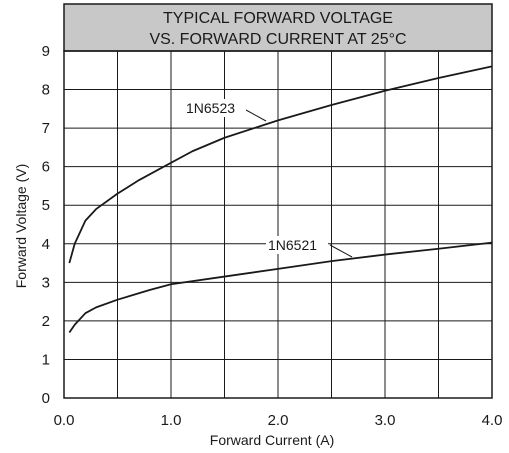 The height and width of the screenshot is (453, 509). What do you see at coordinates (46, 244) in the screenshot?
I see `y-tick-label: 4` at bounding box center [46, 244].